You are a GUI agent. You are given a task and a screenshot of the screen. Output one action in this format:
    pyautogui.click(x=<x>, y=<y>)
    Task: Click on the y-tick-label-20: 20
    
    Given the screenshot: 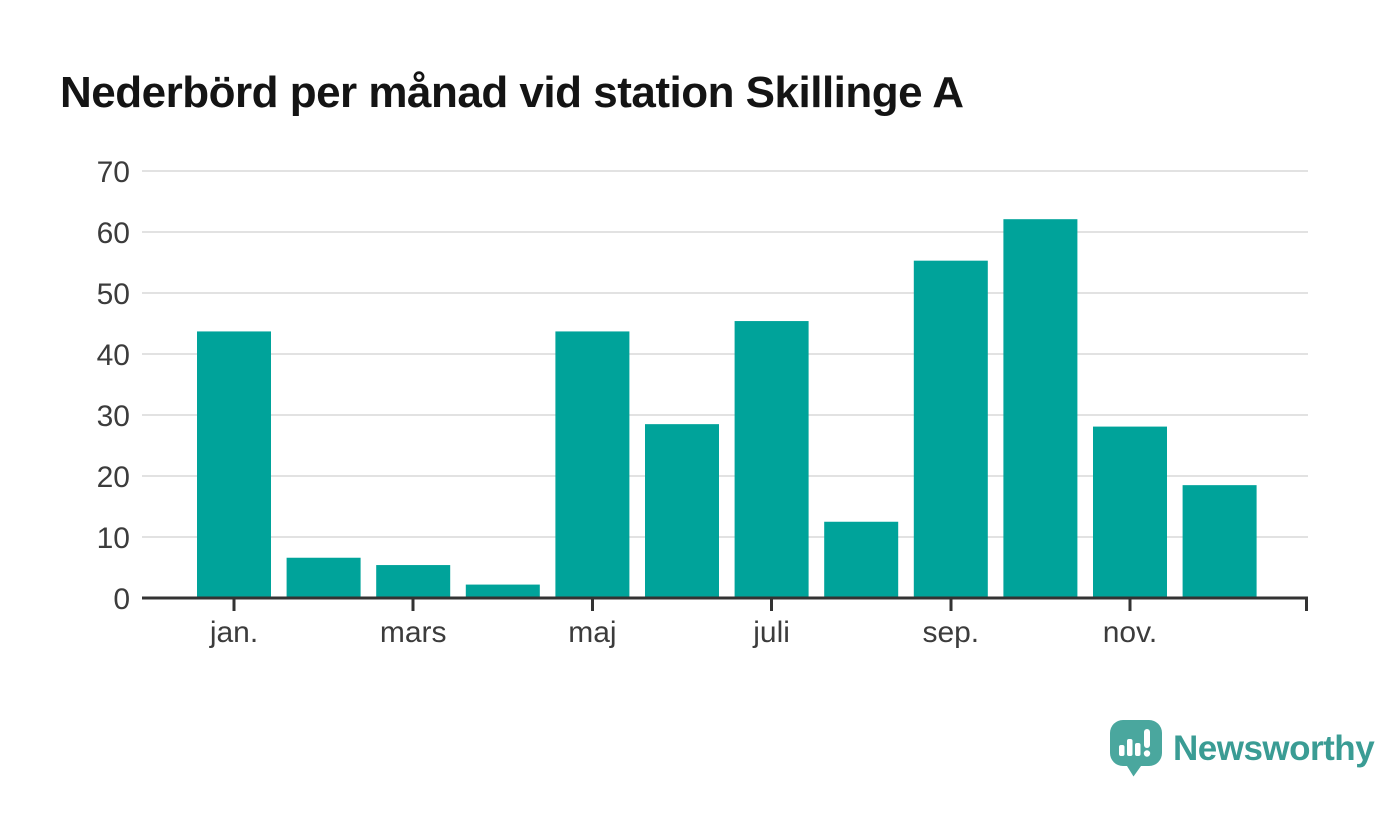 What is the action you would take?
    pyautogui.click(x=113, y=477)
    